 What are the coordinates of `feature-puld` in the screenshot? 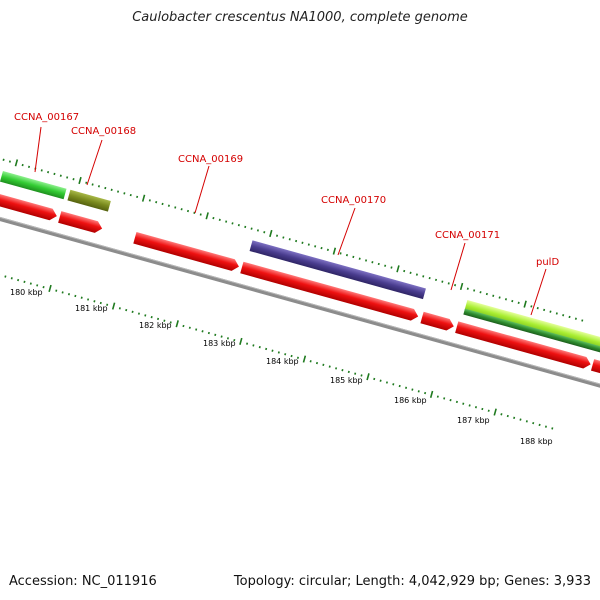 It's located at (532, 328).